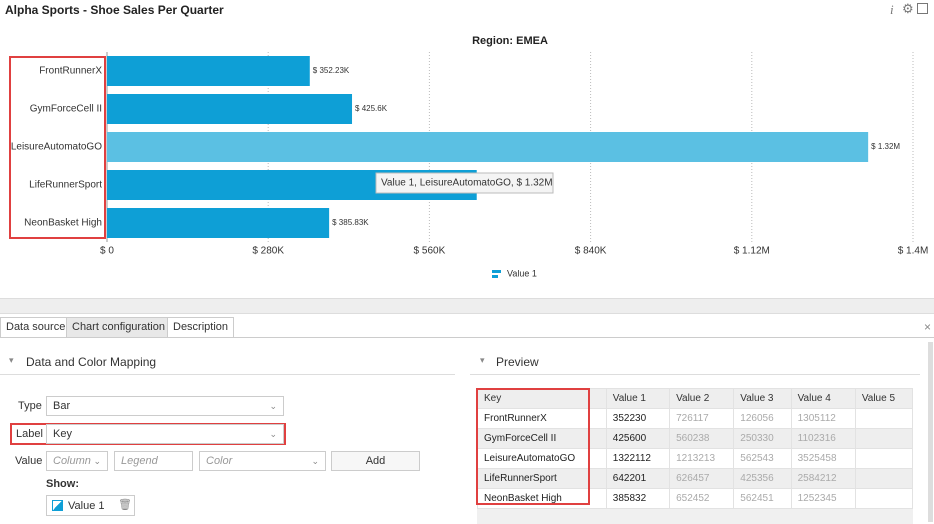 The height and width of the screenshot is (524, 934). Describe the element at coordinates (262, 461) in the screenshot. I see `color-select: Color ⌄` at that location.